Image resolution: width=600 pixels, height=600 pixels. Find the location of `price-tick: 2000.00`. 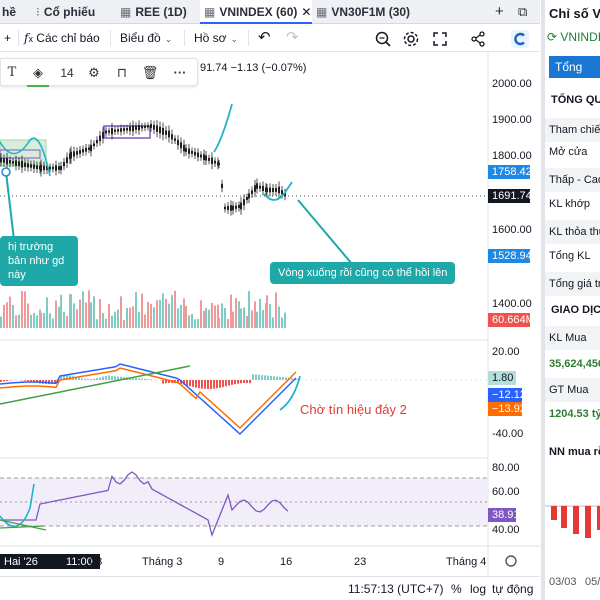

price-tick: 2000.00 is located at coordinates (512, 84).